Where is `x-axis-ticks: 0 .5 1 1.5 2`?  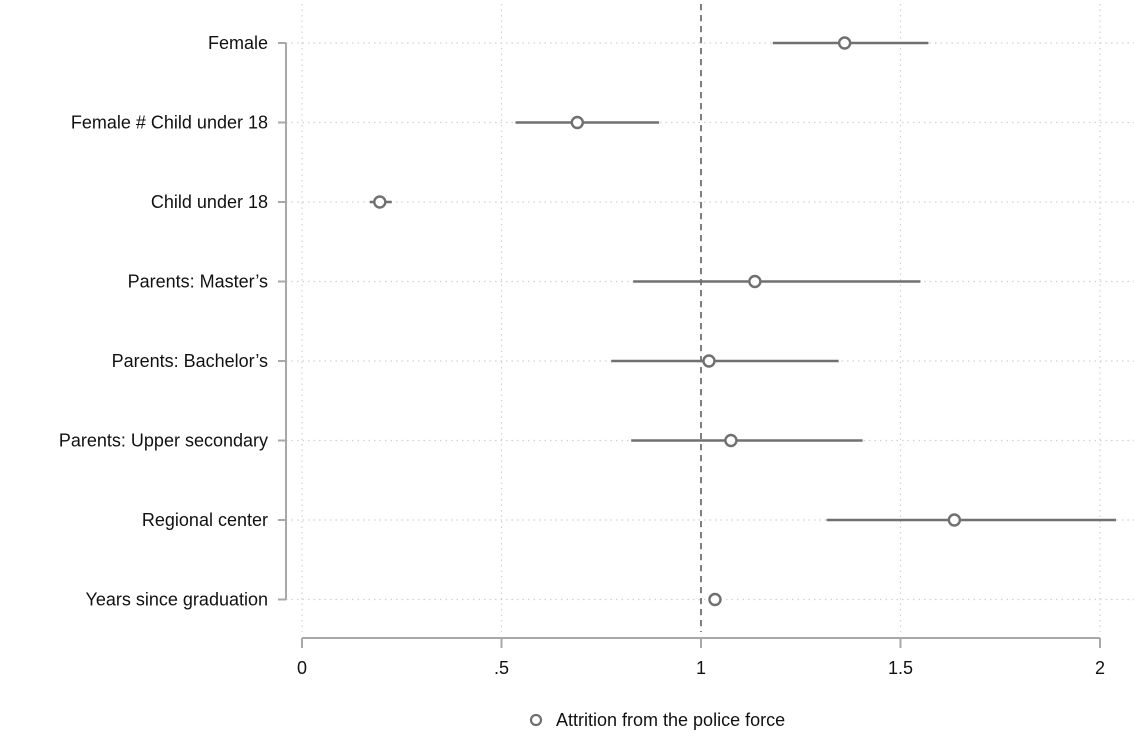
x-axis-ticks: 0 .5 1 1.5 2 is located at coordinates (701, 658).